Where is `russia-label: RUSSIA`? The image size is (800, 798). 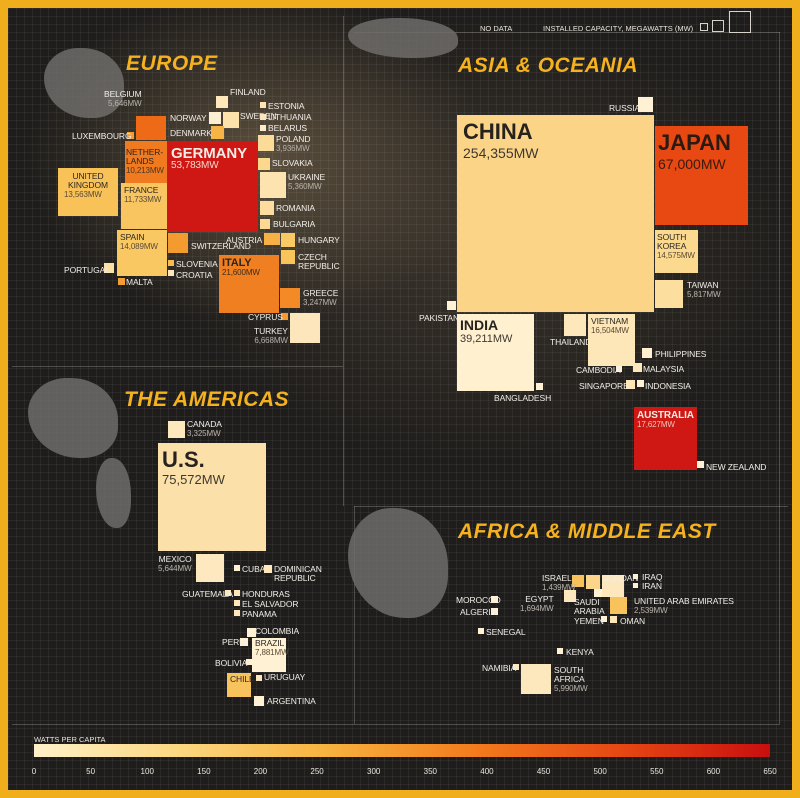 russia-label: RUSSIA is located at coordinates (625, 108).